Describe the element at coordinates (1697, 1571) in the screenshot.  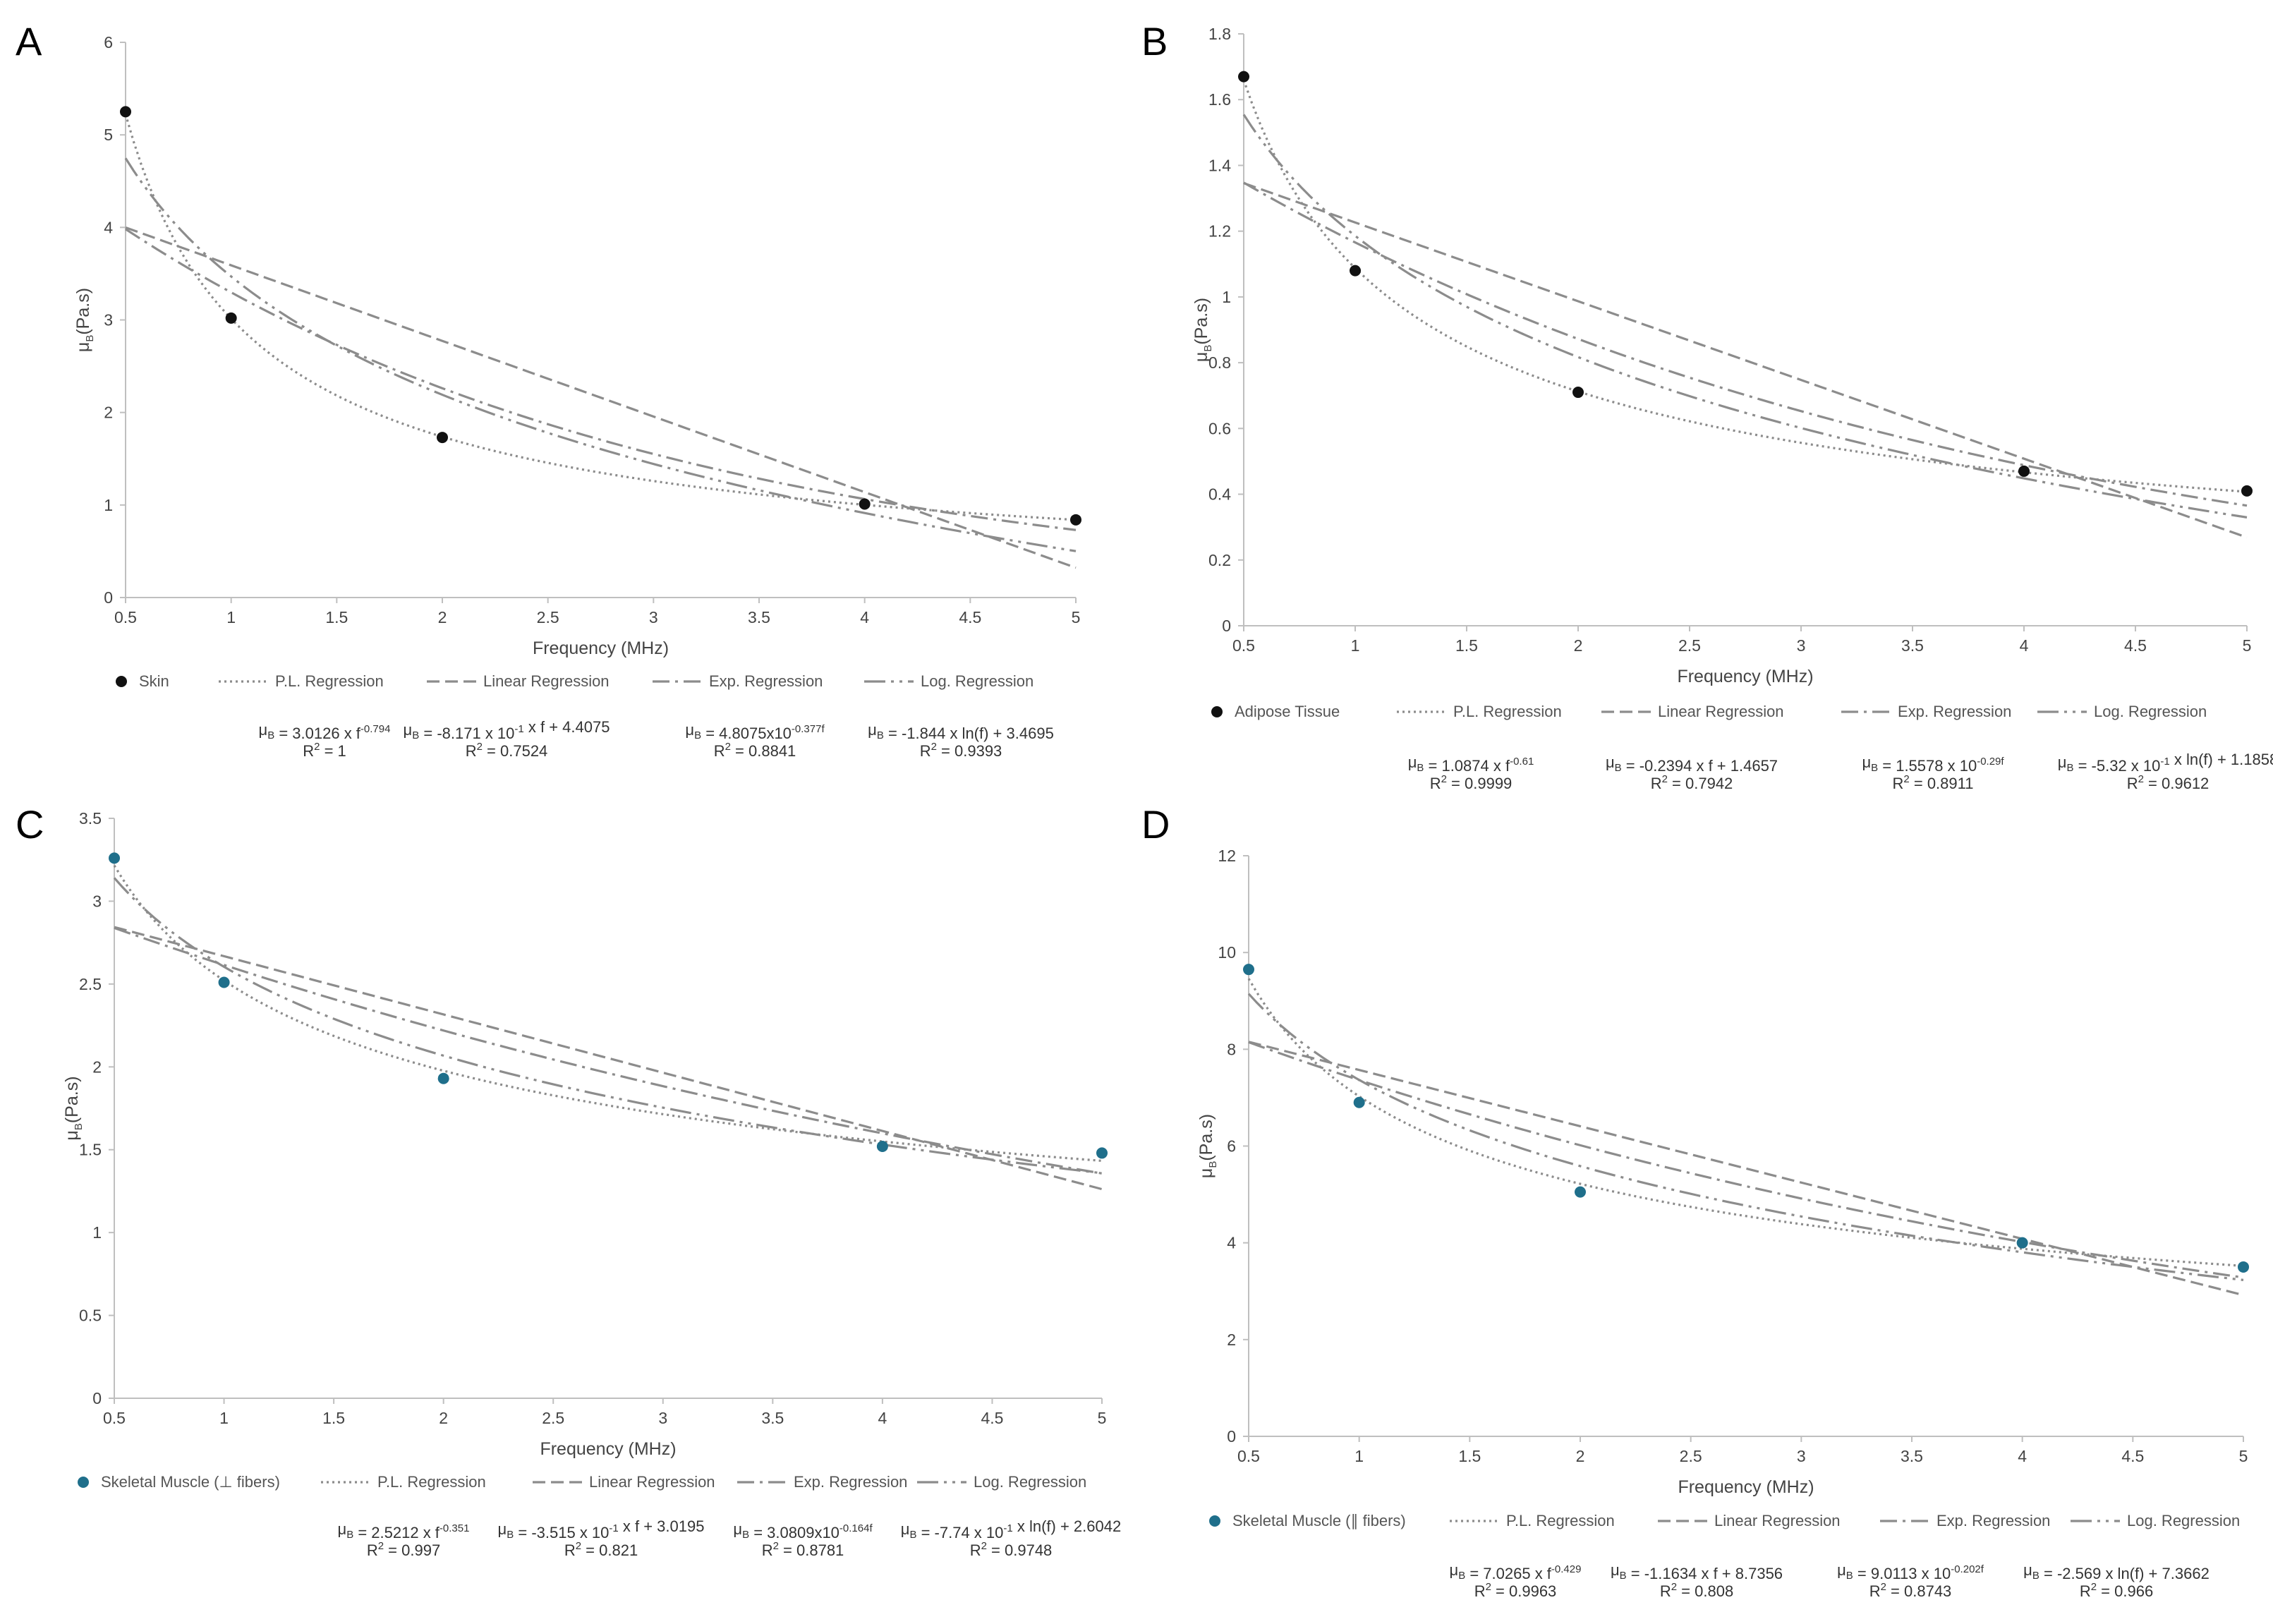
I see `regression-equation: μB = -1.1634 x f + 8.7356` at that location.